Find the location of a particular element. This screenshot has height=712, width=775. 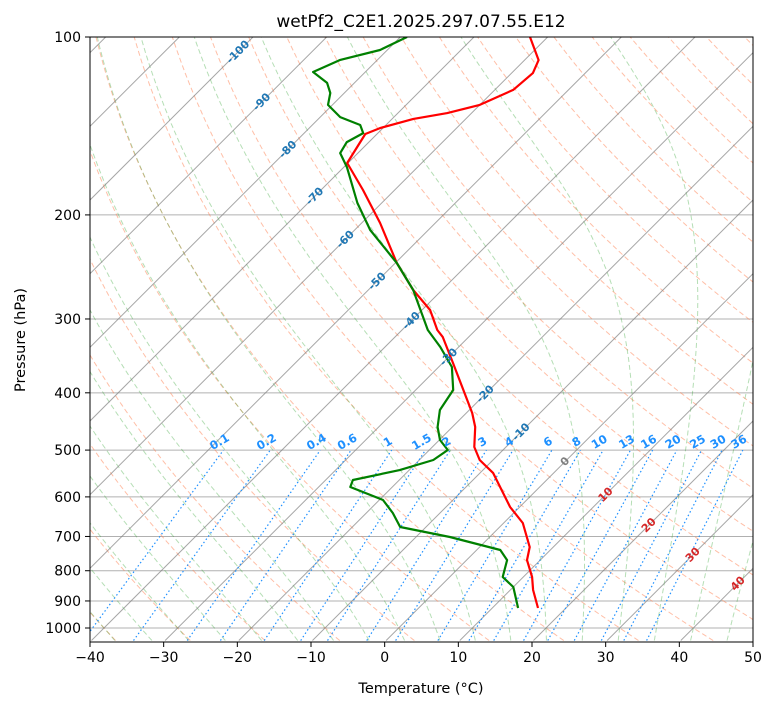

x-tick-label: −20 is located at coordinates (238, 658).